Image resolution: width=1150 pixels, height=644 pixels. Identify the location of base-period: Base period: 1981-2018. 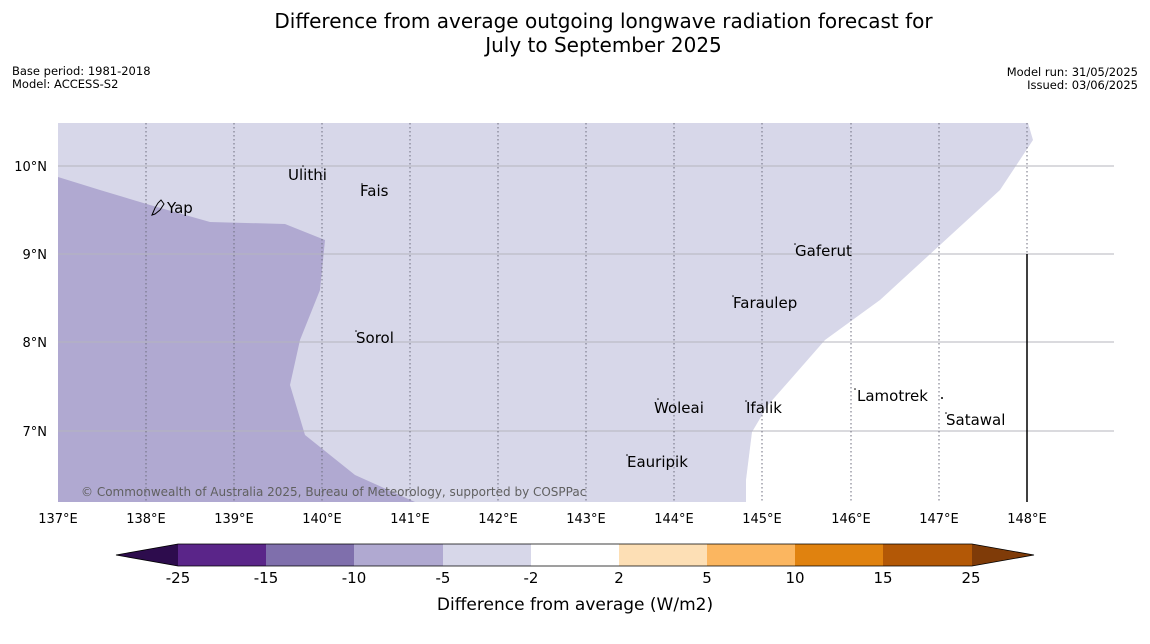
(81, 71).